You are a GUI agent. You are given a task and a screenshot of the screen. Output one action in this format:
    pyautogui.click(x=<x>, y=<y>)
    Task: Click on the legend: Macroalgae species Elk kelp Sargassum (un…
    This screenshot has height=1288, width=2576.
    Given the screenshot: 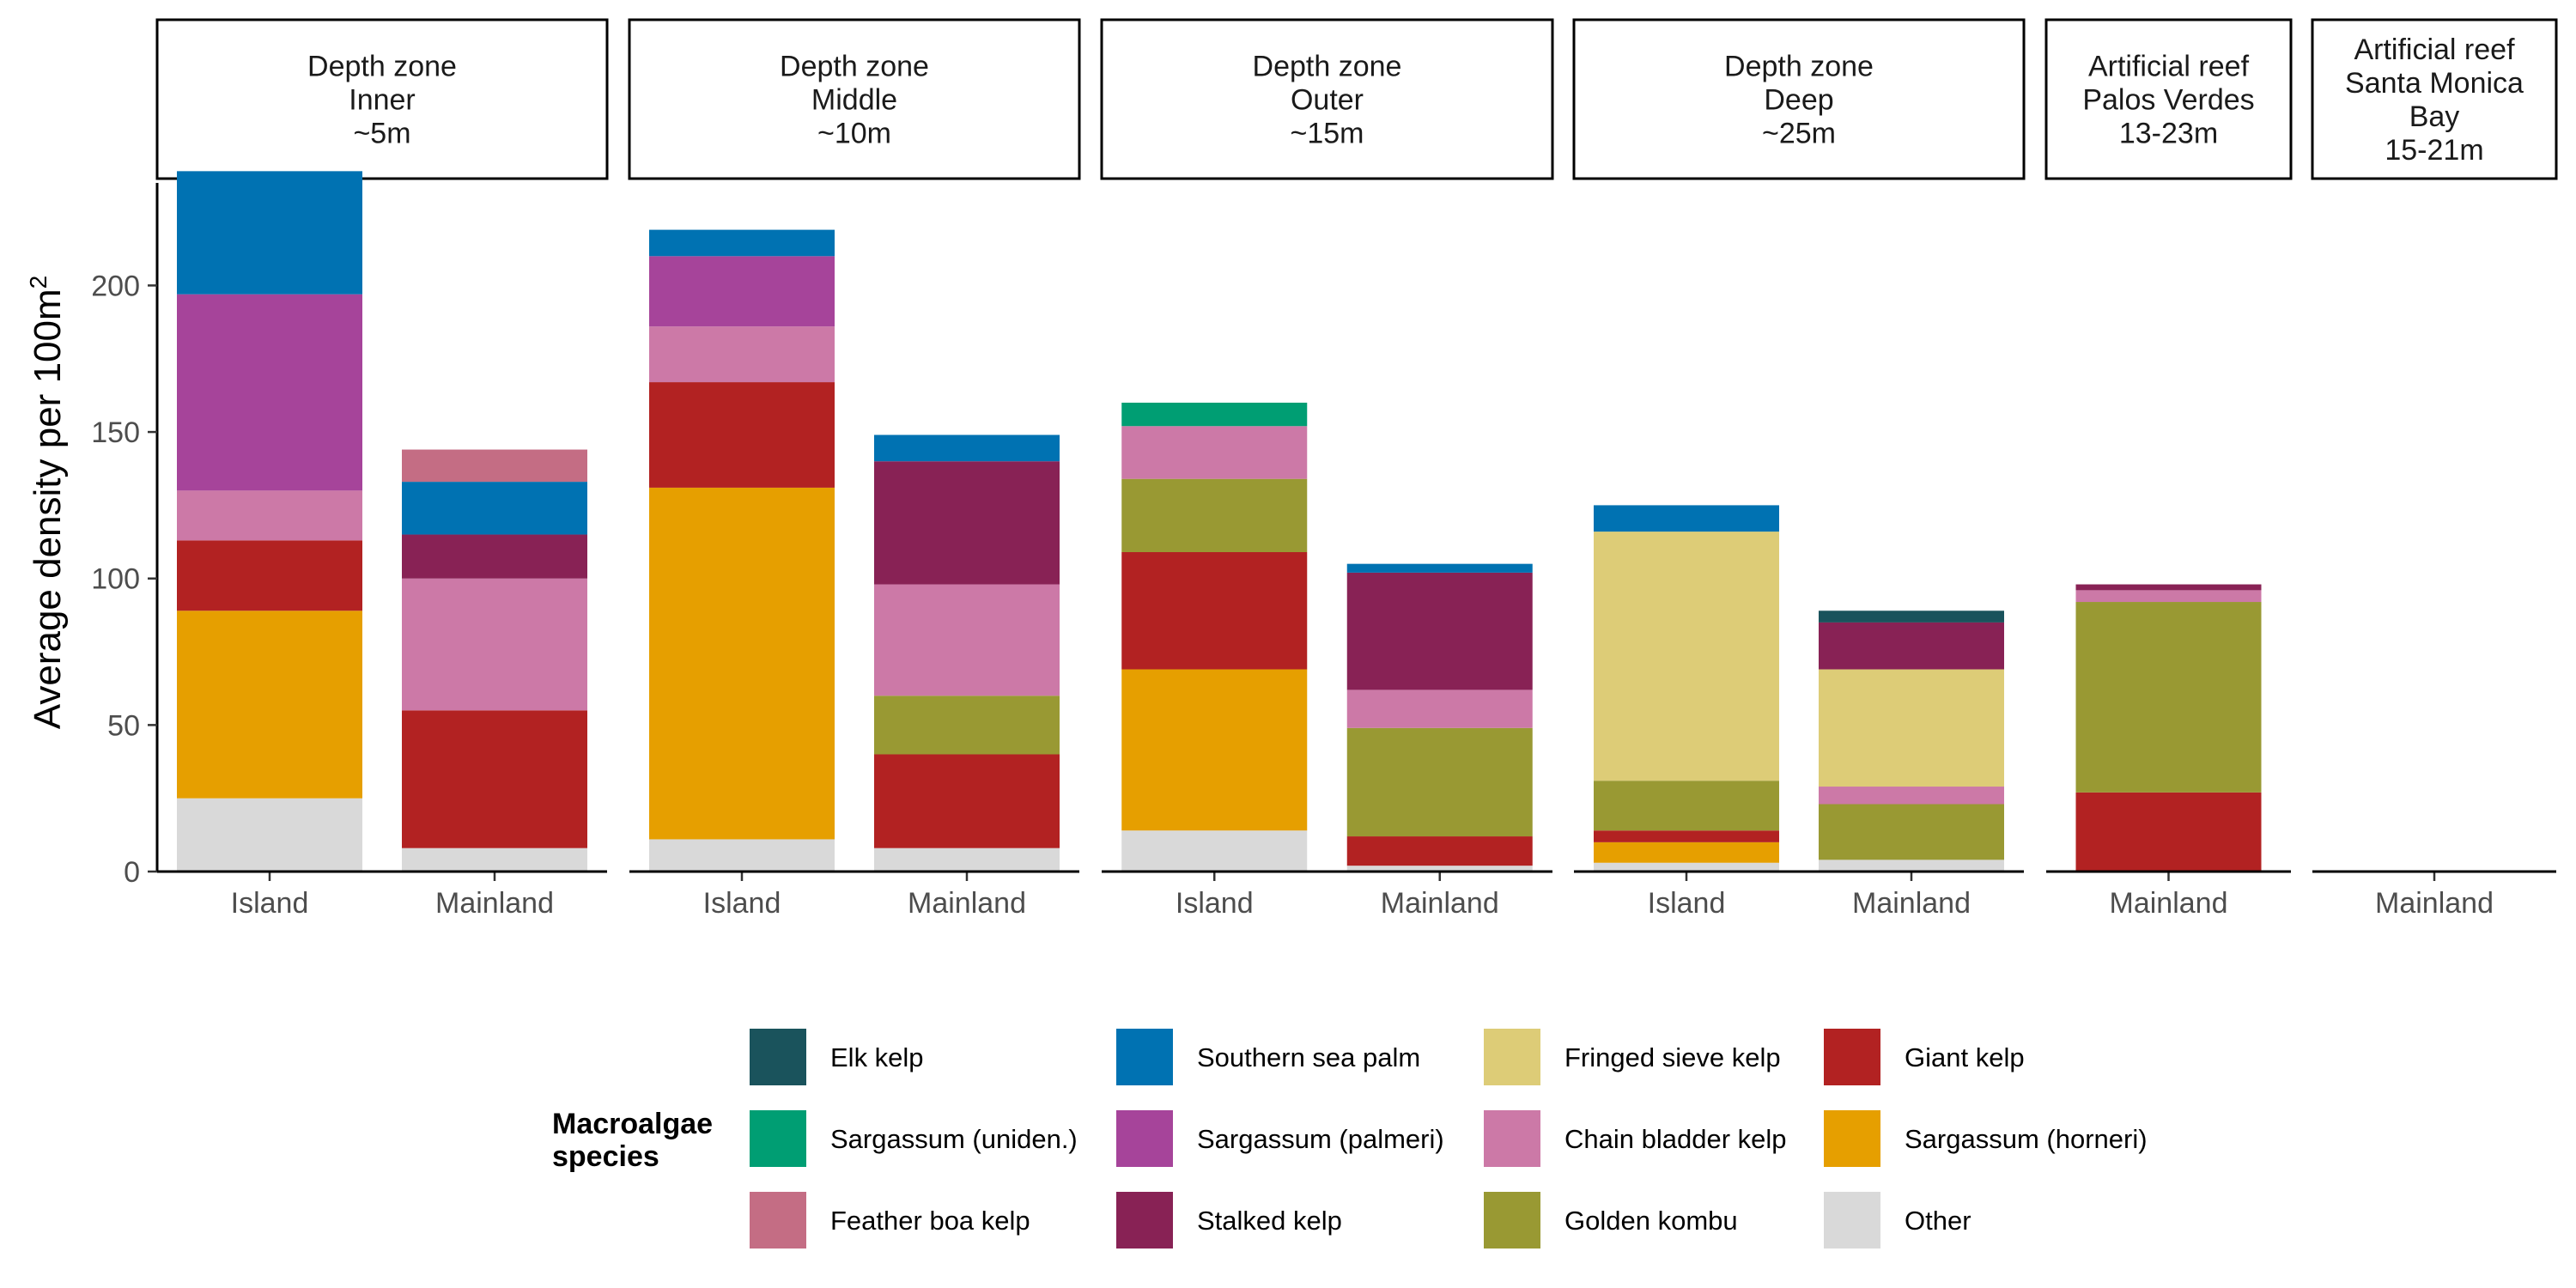 What is the action you would take?
    pyautogui.click(x=1350, y=1139)
    